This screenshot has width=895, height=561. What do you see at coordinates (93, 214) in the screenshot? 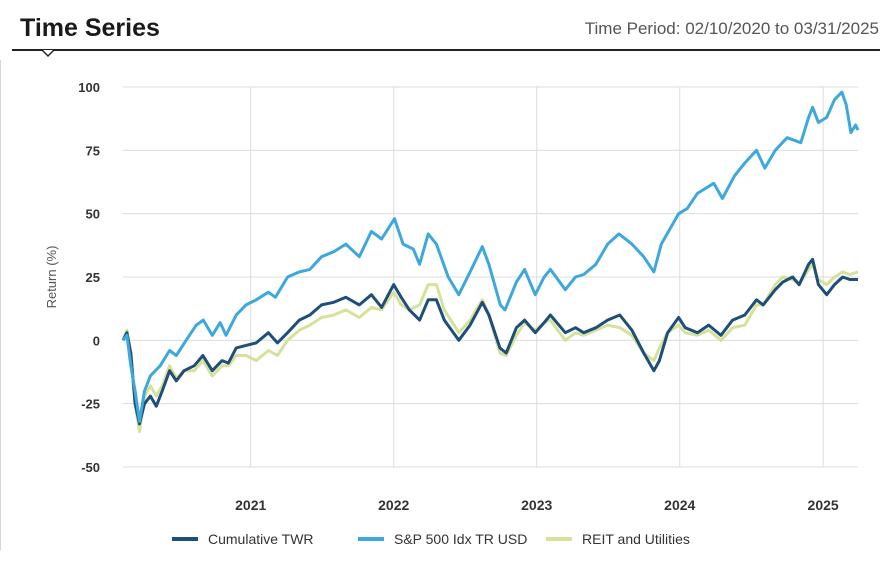
I see `y-tick-label: 50` at bounding box center [93, 214].